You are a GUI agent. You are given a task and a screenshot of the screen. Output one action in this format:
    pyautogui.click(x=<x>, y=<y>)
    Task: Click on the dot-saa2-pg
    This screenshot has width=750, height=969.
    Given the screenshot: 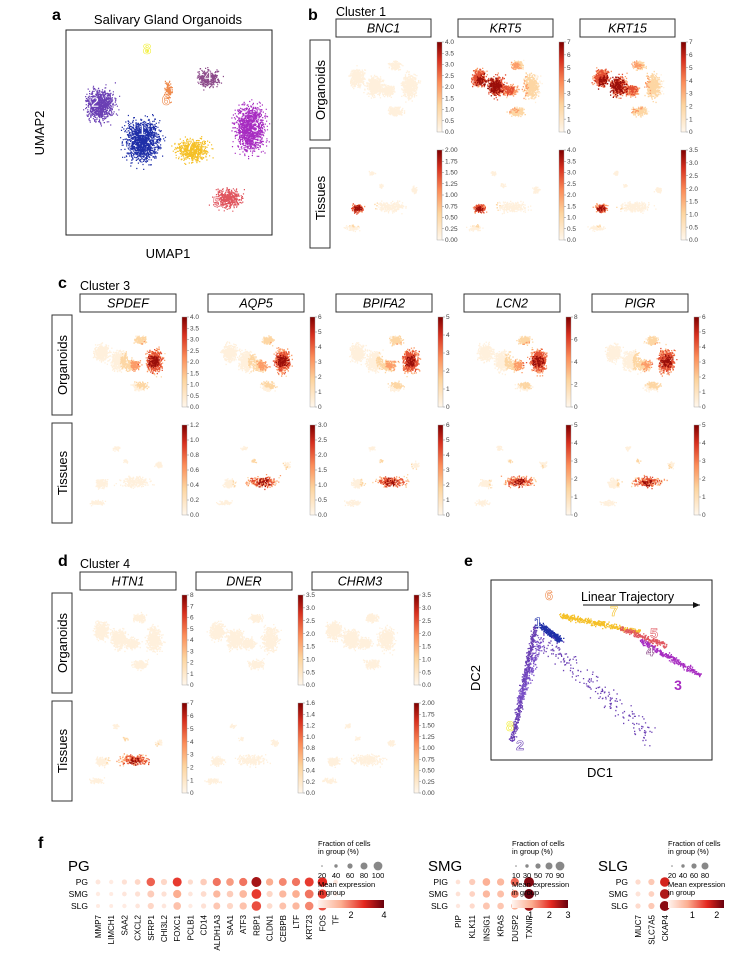 What is the action you would take?
    pyautogui.click(x=124, y=882)
    